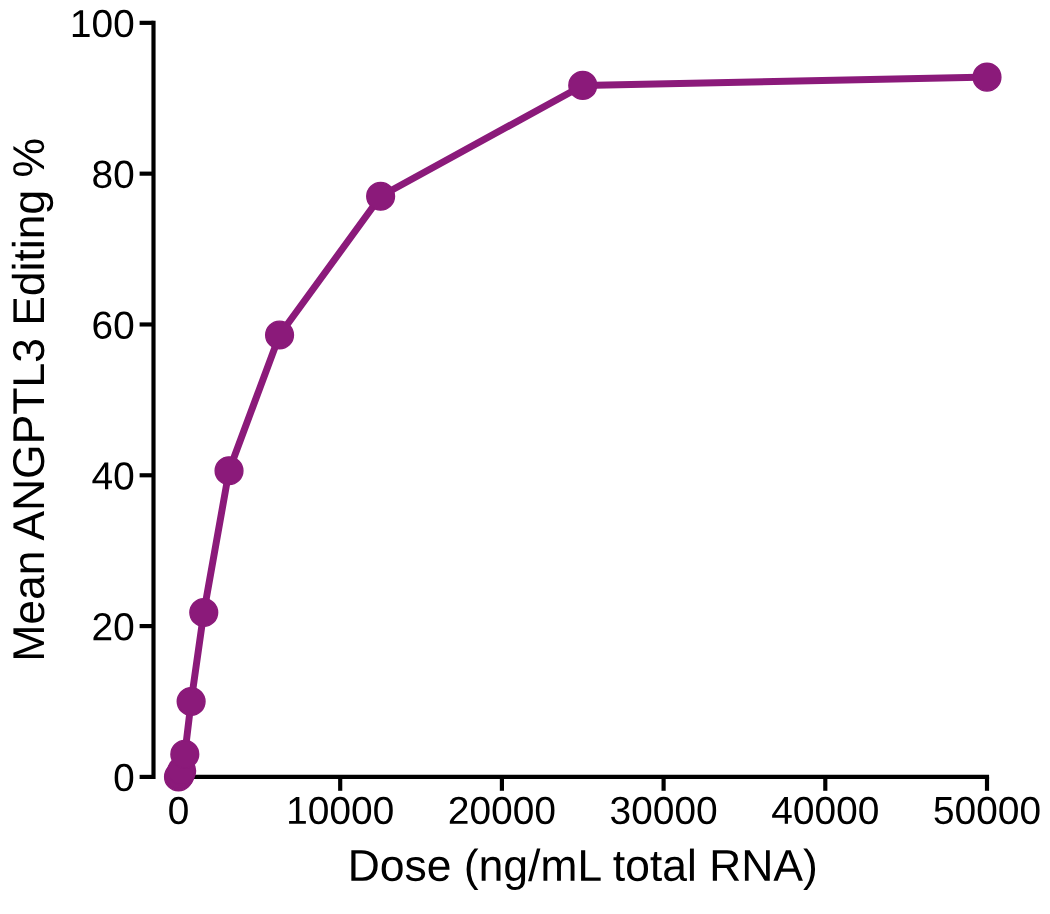 This screenshot has height=914, width=1050. Describe the element at coordinates (987, 810) in the screenshot. I see `x-tick-label: 50000` at that location.